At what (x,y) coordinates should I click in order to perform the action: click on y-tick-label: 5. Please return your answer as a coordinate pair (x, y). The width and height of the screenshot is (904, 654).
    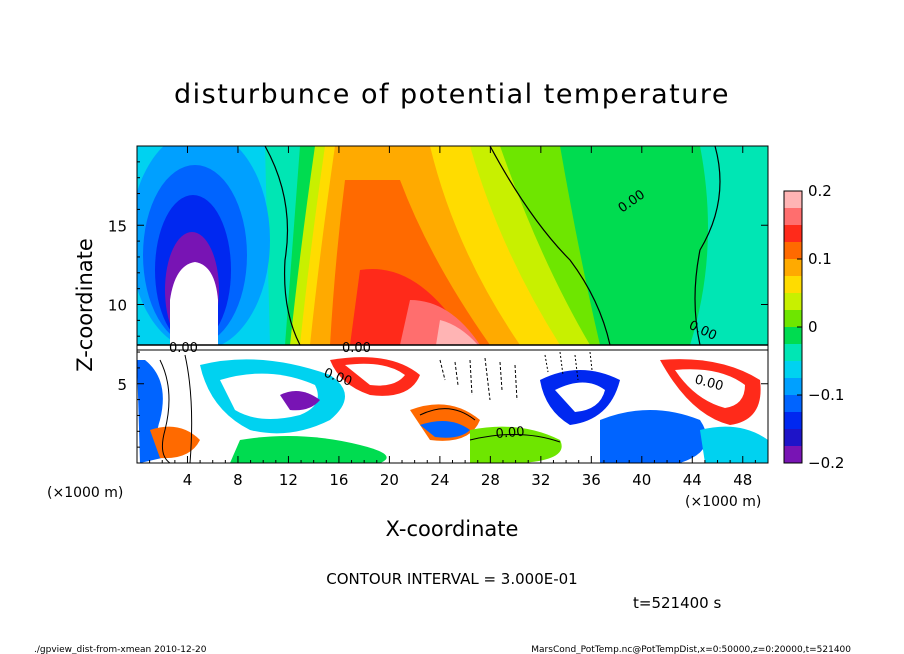
    Looking at the image, I should click on (122, 385).